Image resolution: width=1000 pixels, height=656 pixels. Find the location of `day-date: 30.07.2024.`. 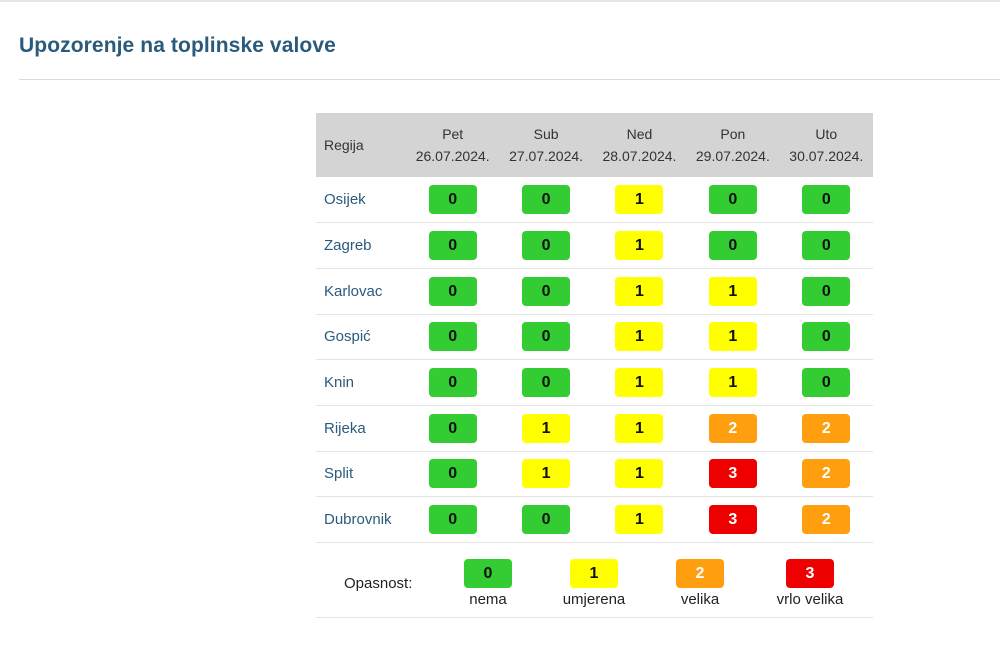

day-date: 30.07.2024. is located at coordinates (826, 156).